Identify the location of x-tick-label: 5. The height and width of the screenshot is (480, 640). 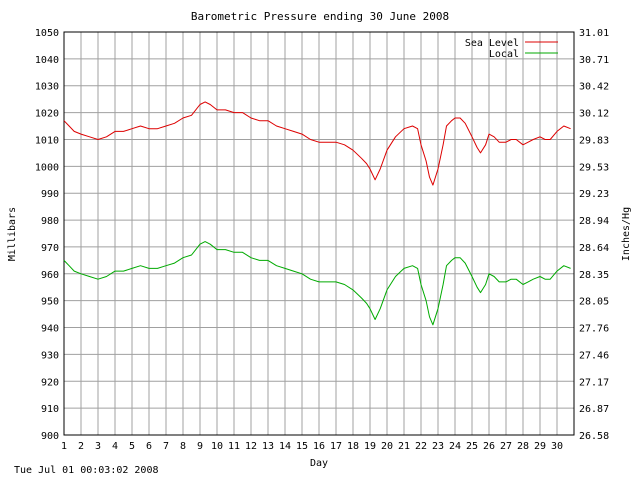
(132, 446).